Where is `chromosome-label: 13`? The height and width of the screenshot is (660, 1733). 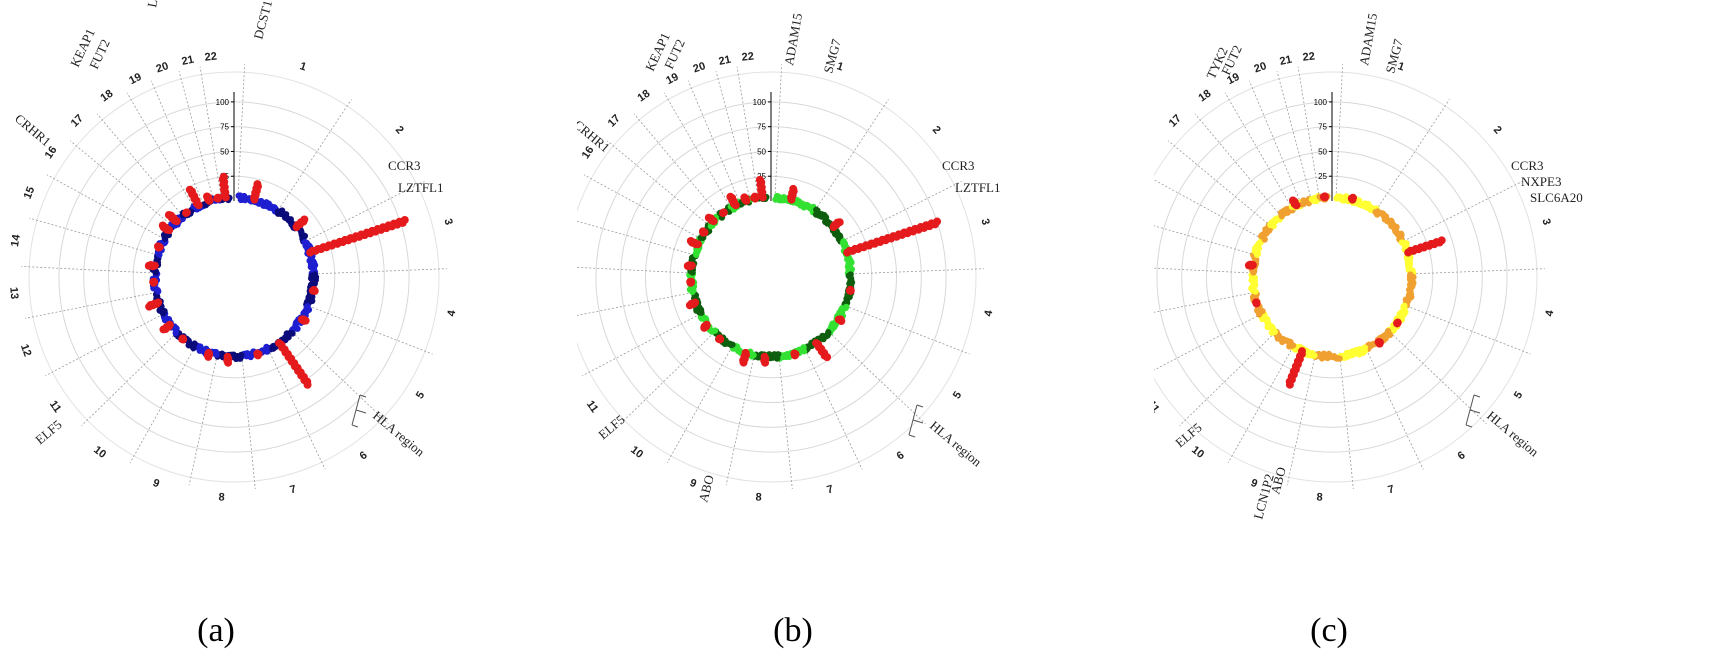
chromosome-label: 13 is located at coordinates (13, 293).